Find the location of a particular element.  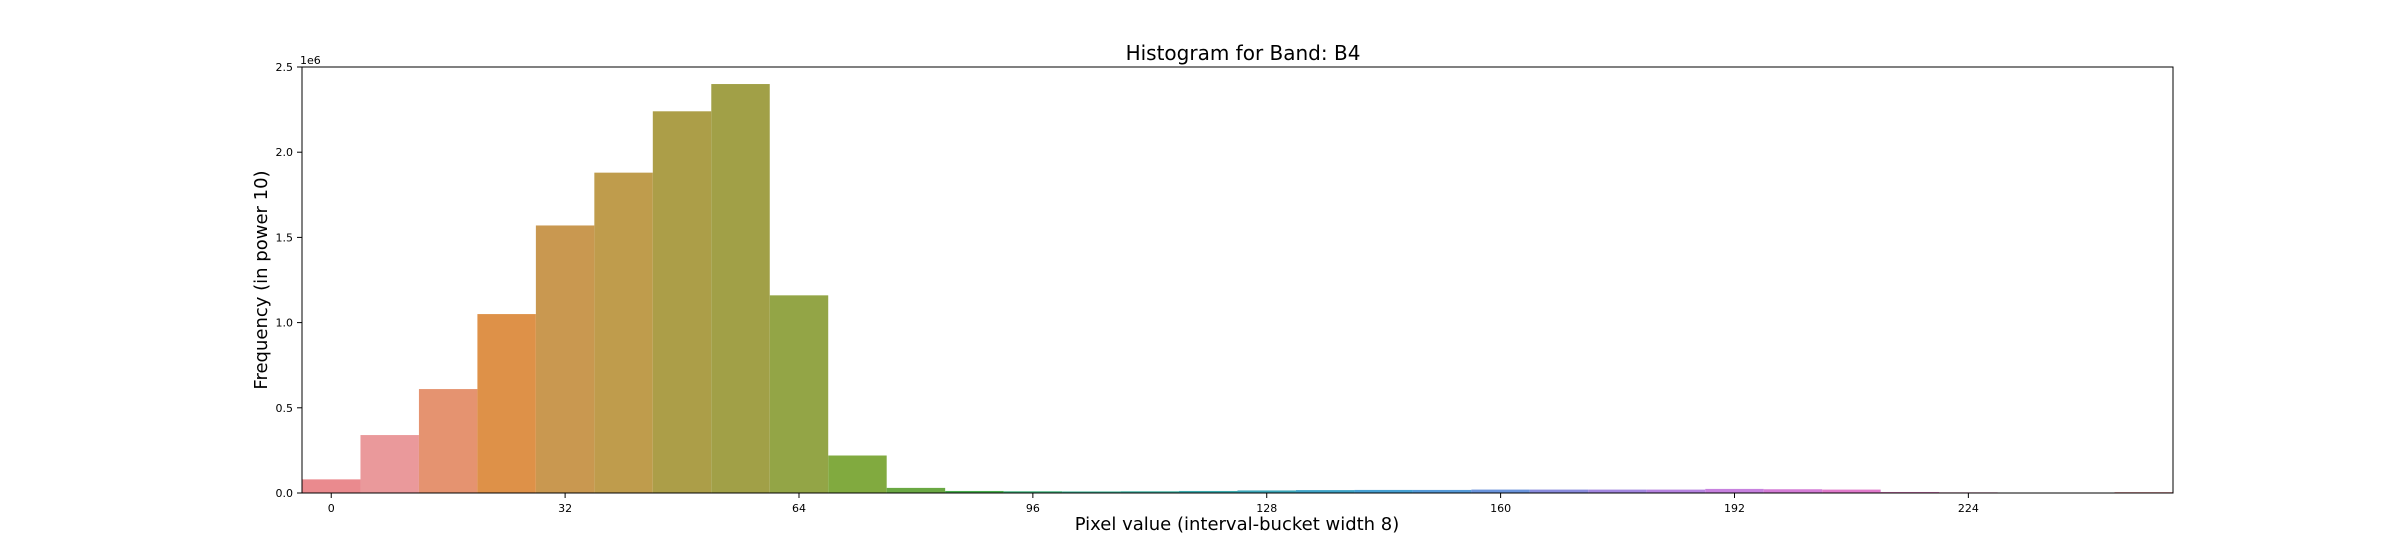

x-tick-label: 96 is located at coordinates (1033, 508).